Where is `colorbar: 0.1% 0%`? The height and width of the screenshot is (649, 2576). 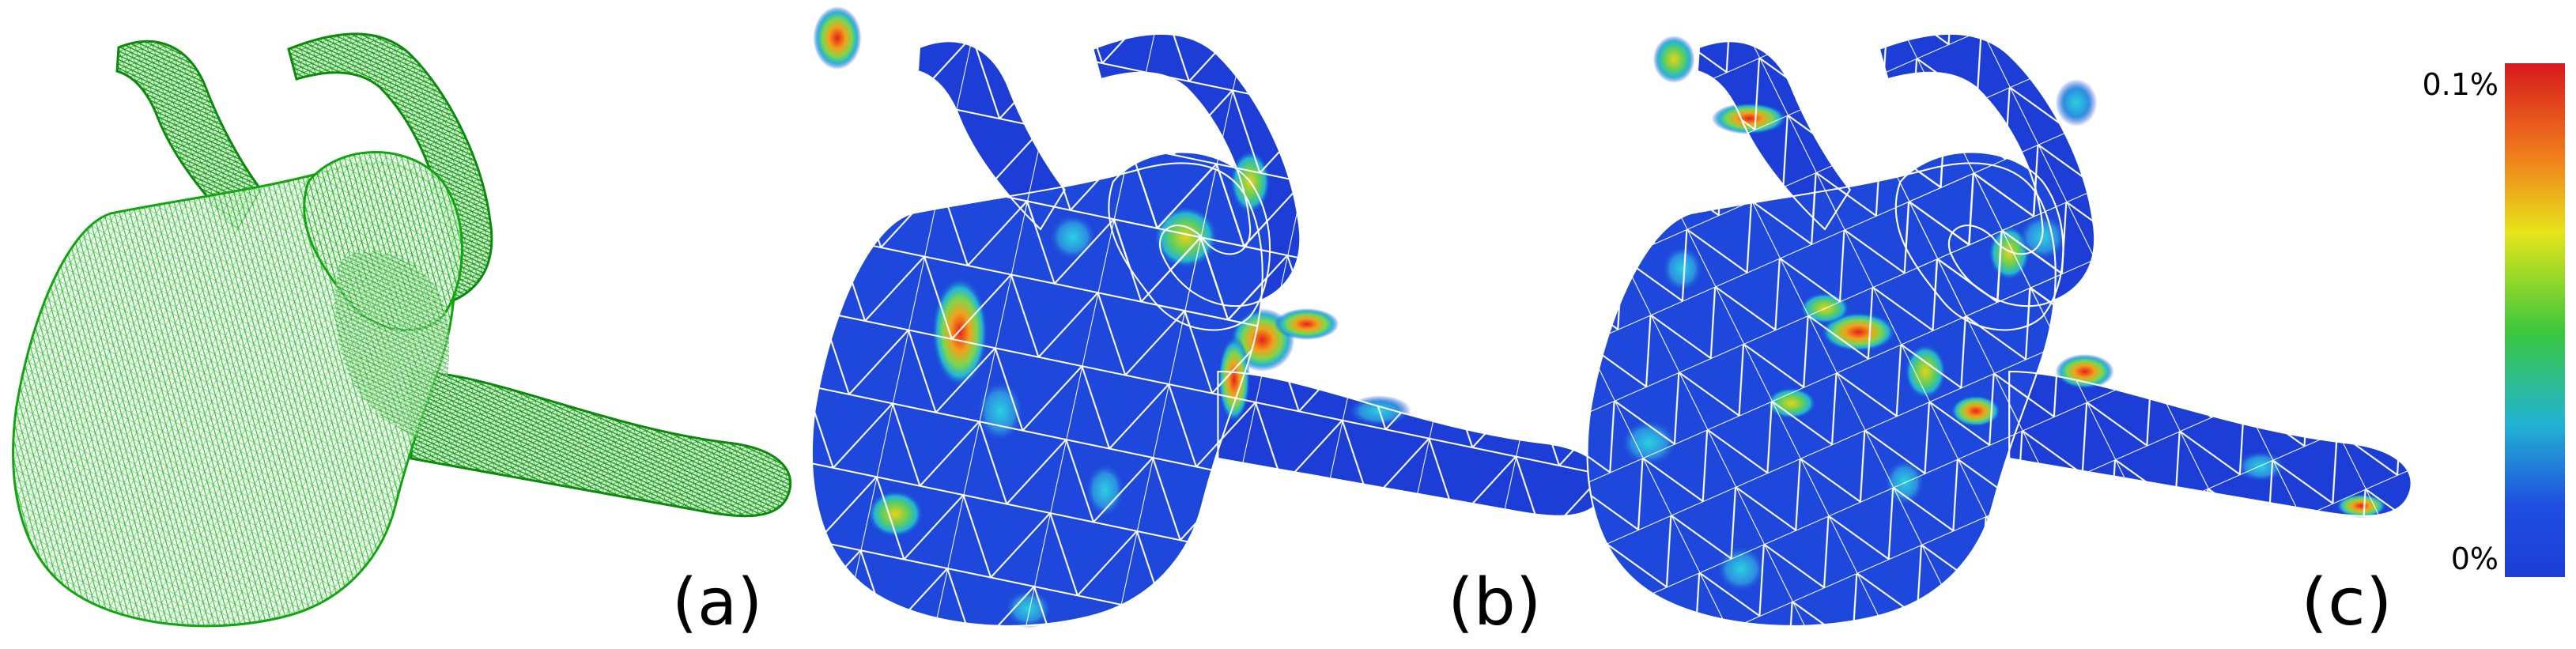
colorbar: 0.1% 0% is located at coordinates (2493, 320).